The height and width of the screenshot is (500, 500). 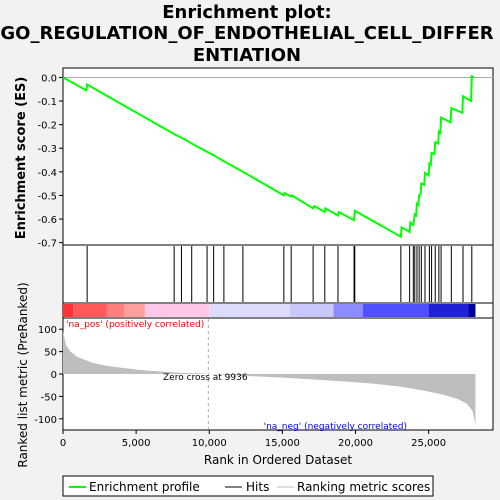 I want to click on neg-label: 'na_neg' (negatively correlated), so click(x=335, y=427).